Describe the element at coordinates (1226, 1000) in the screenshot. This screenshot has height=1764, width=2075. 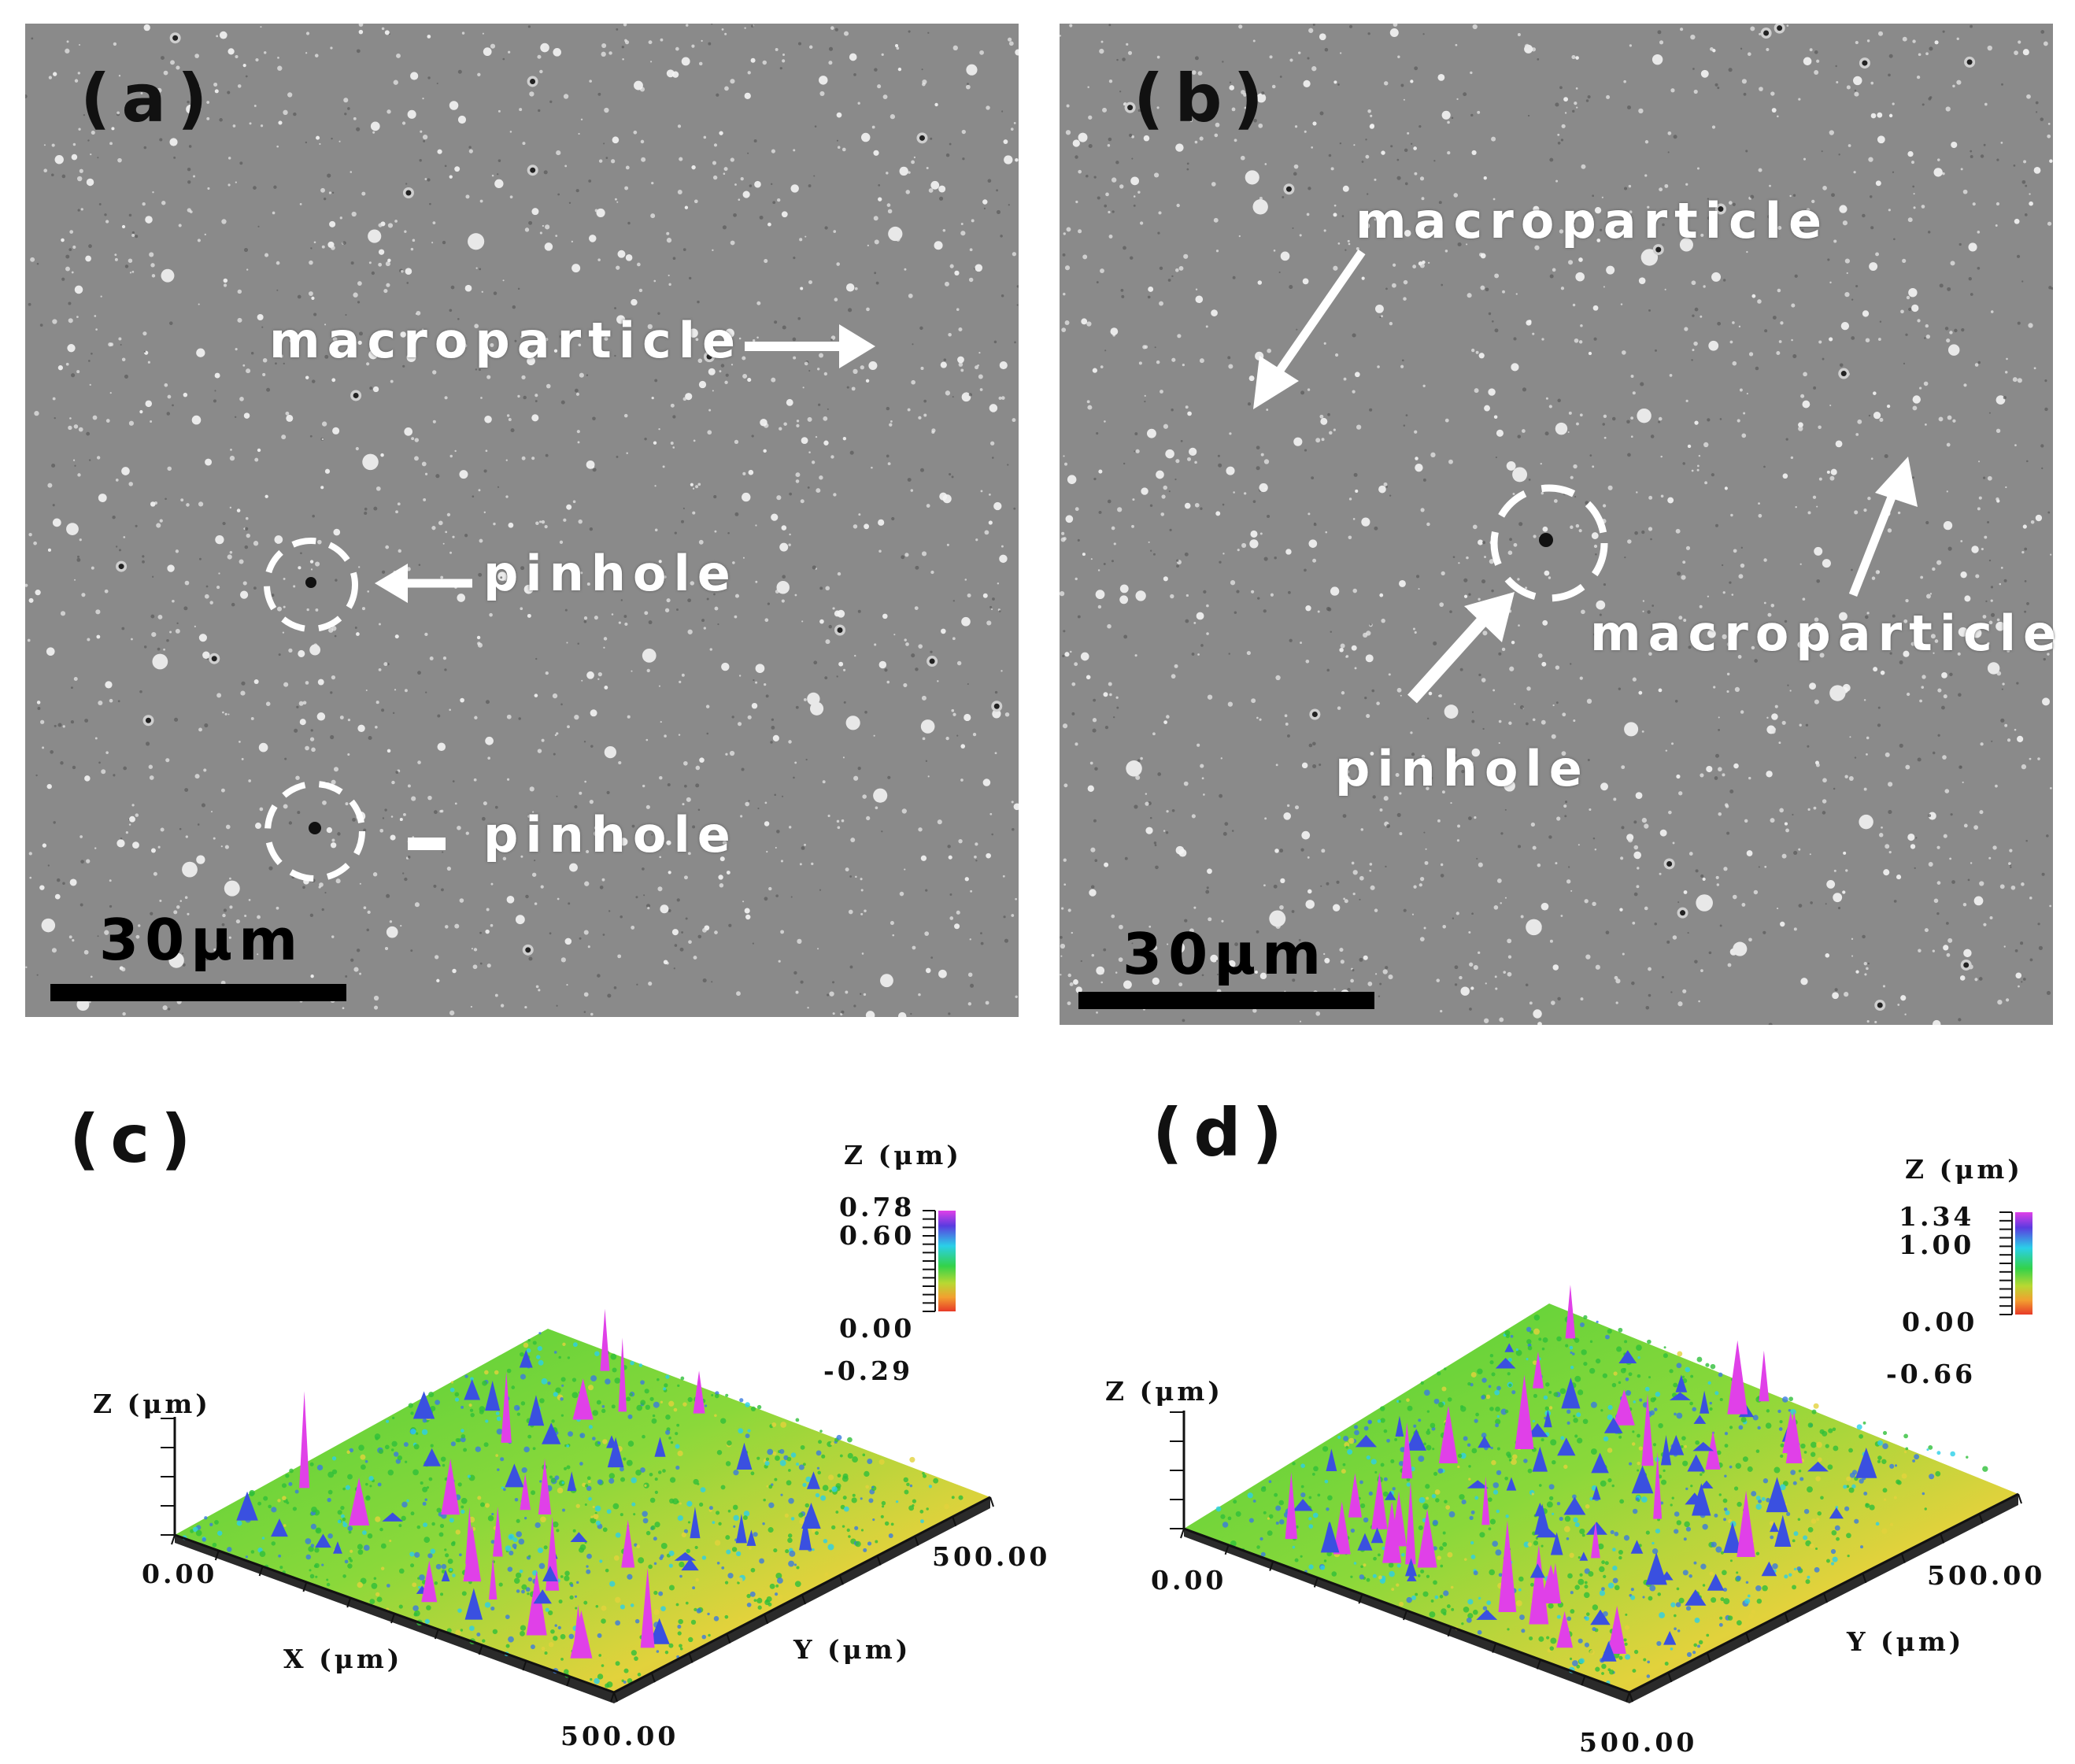
I see `scale-bar-b` at that location.